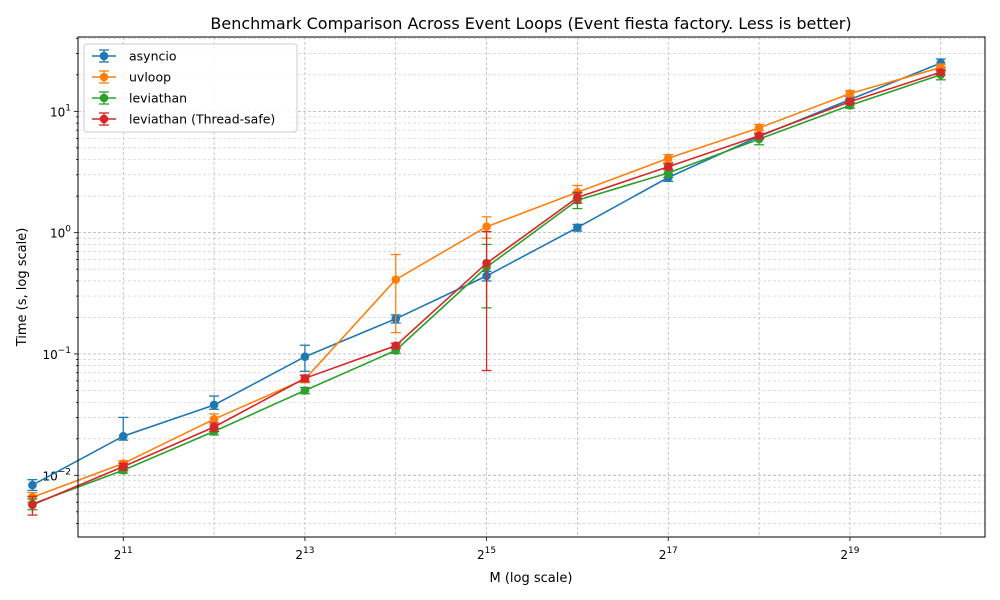  I want to click on y-tick-label-exponent: 1, so click(68, 108).